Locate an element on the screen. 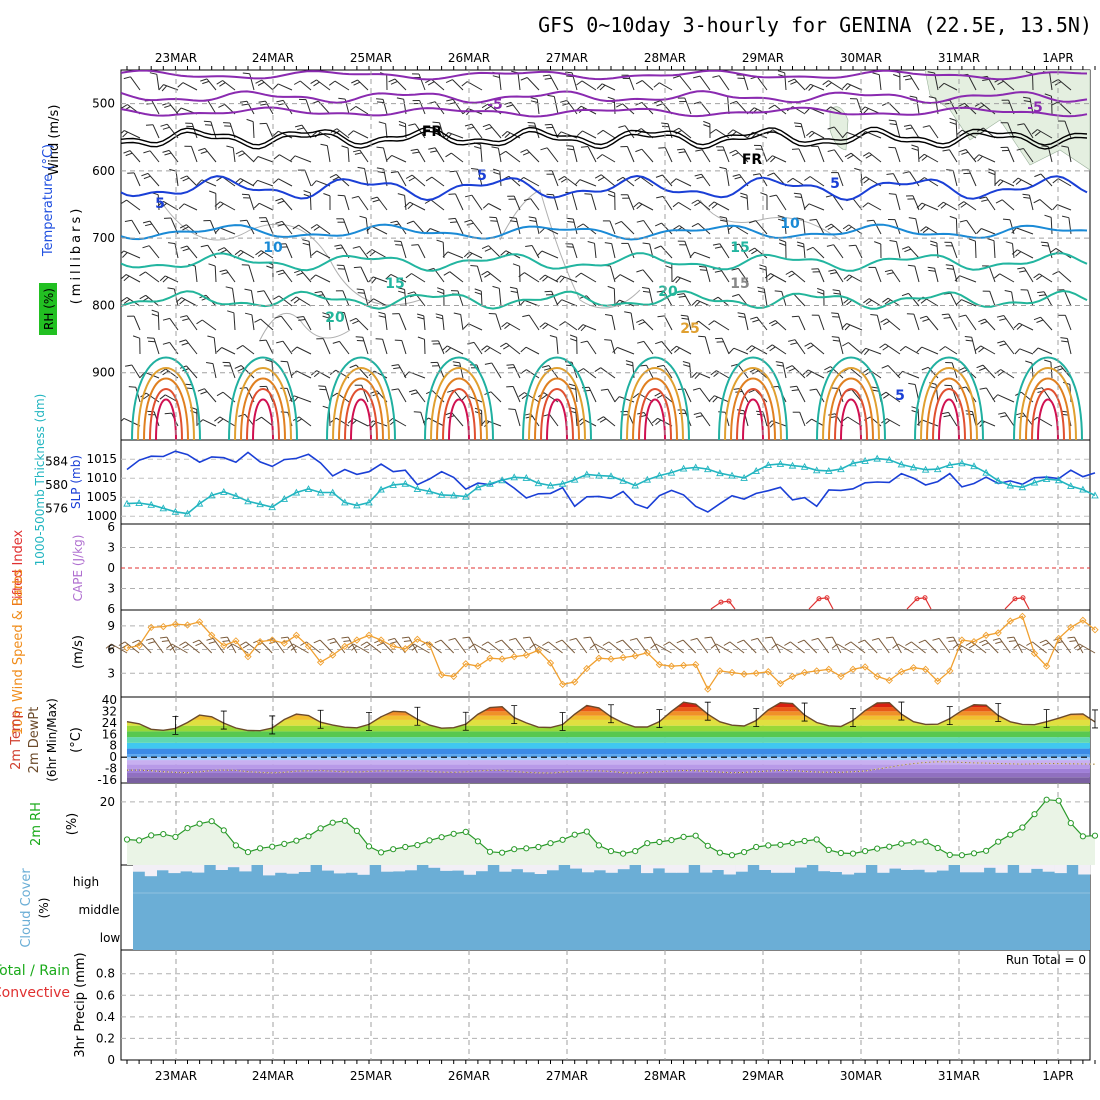  x-tick-label: 31MAR is located at coordinates (959, 1076).